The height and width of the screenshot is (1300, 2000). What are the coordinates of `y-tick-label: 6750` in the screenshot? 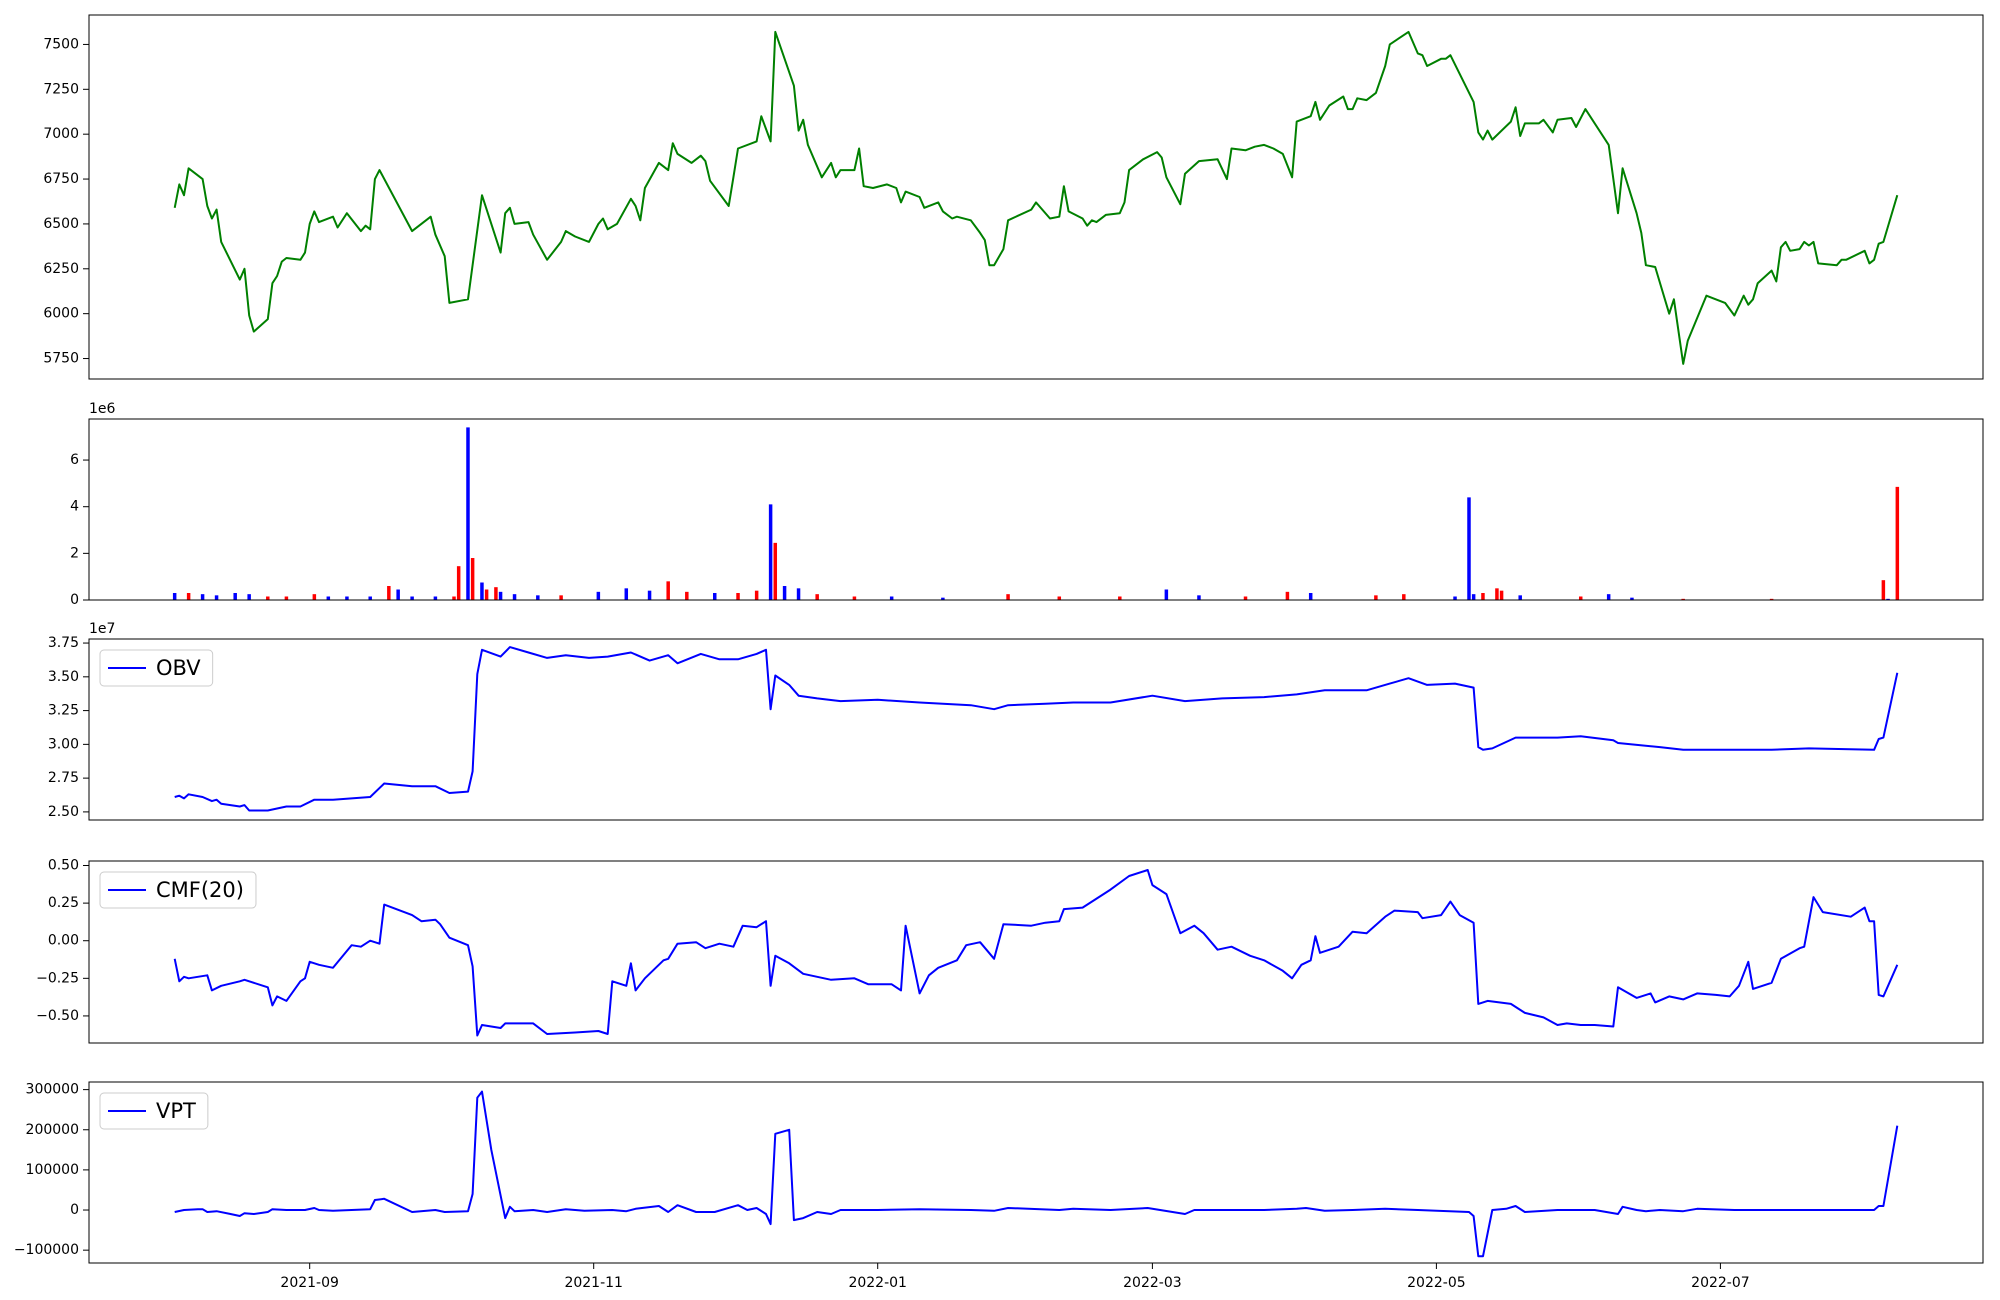 It's located at (61, 179).